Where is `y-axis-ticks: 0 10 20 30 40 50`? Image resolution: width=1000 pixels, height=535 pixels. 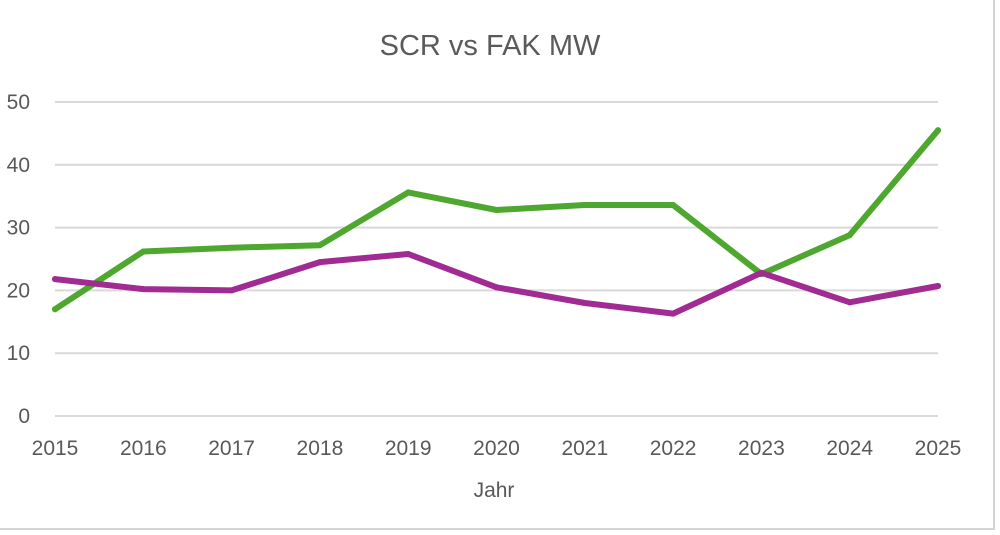 y-axis-ticks: 0 10 20 30 40 50 is located at coordinates (18, 259).